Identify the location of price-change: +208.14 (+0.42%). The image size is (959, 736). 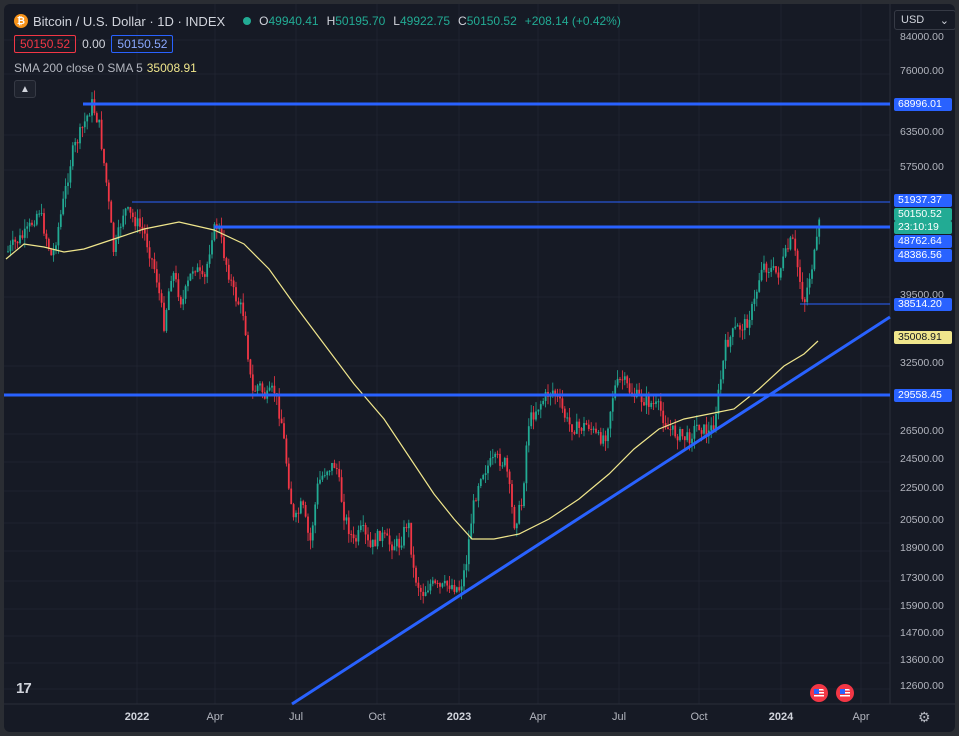
(572, 21).